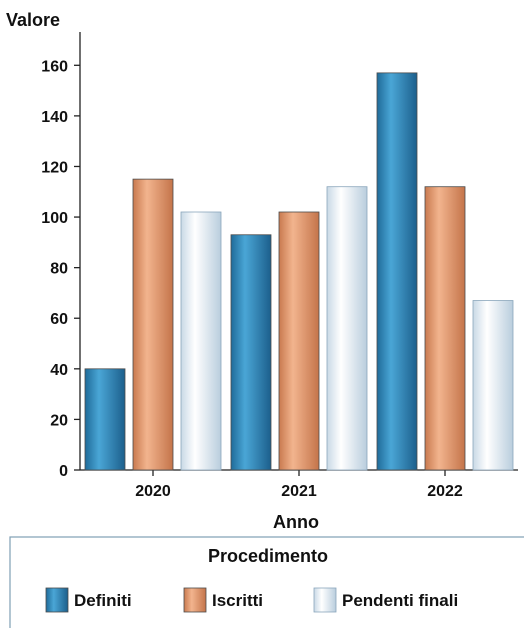 This screenshot has height=628, width=524. What do you see at coordinates (57, 600) in the screenshot?
I see `legend-swatch-definiti` at bounding box center [57, 600].